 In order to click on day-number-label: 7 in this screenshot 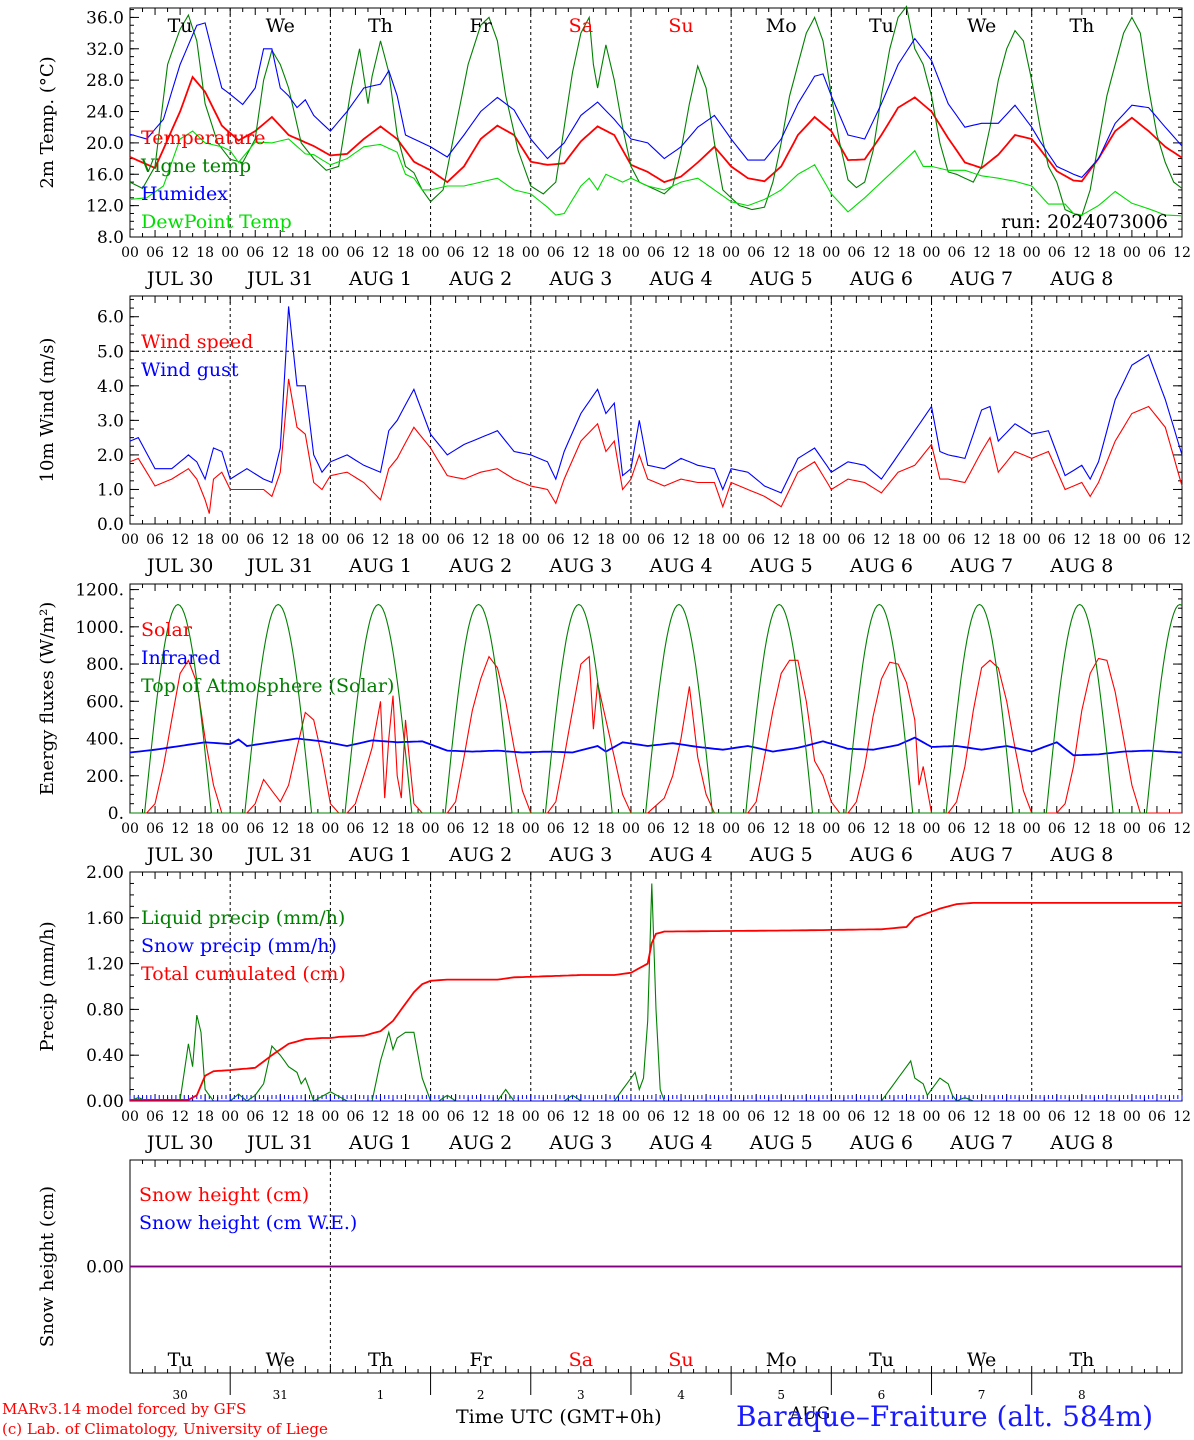, I will do `click(982, 1395)`.